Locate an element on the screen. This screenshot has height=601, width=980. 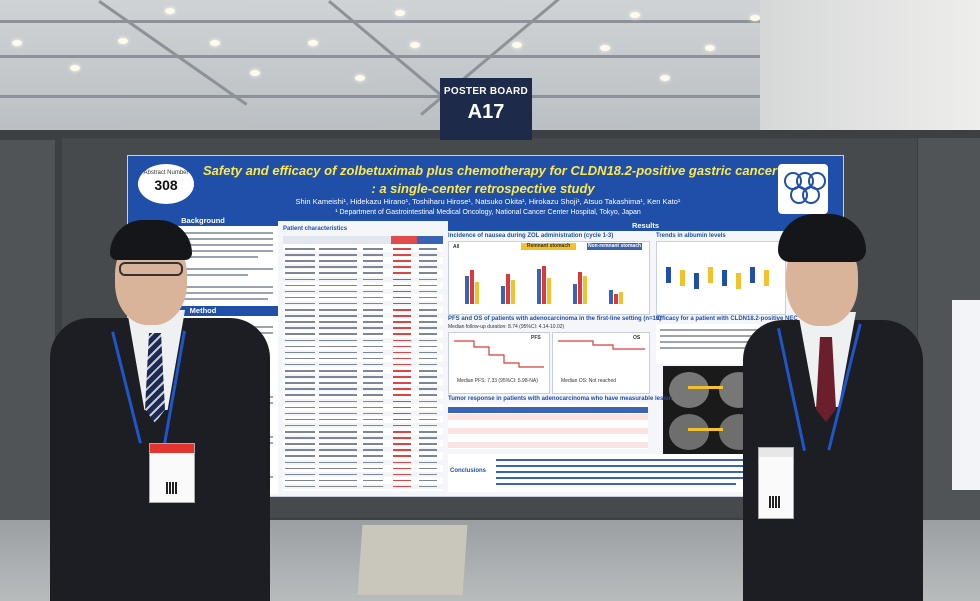
chart-all-label: All is located at coordinates (456, 247).